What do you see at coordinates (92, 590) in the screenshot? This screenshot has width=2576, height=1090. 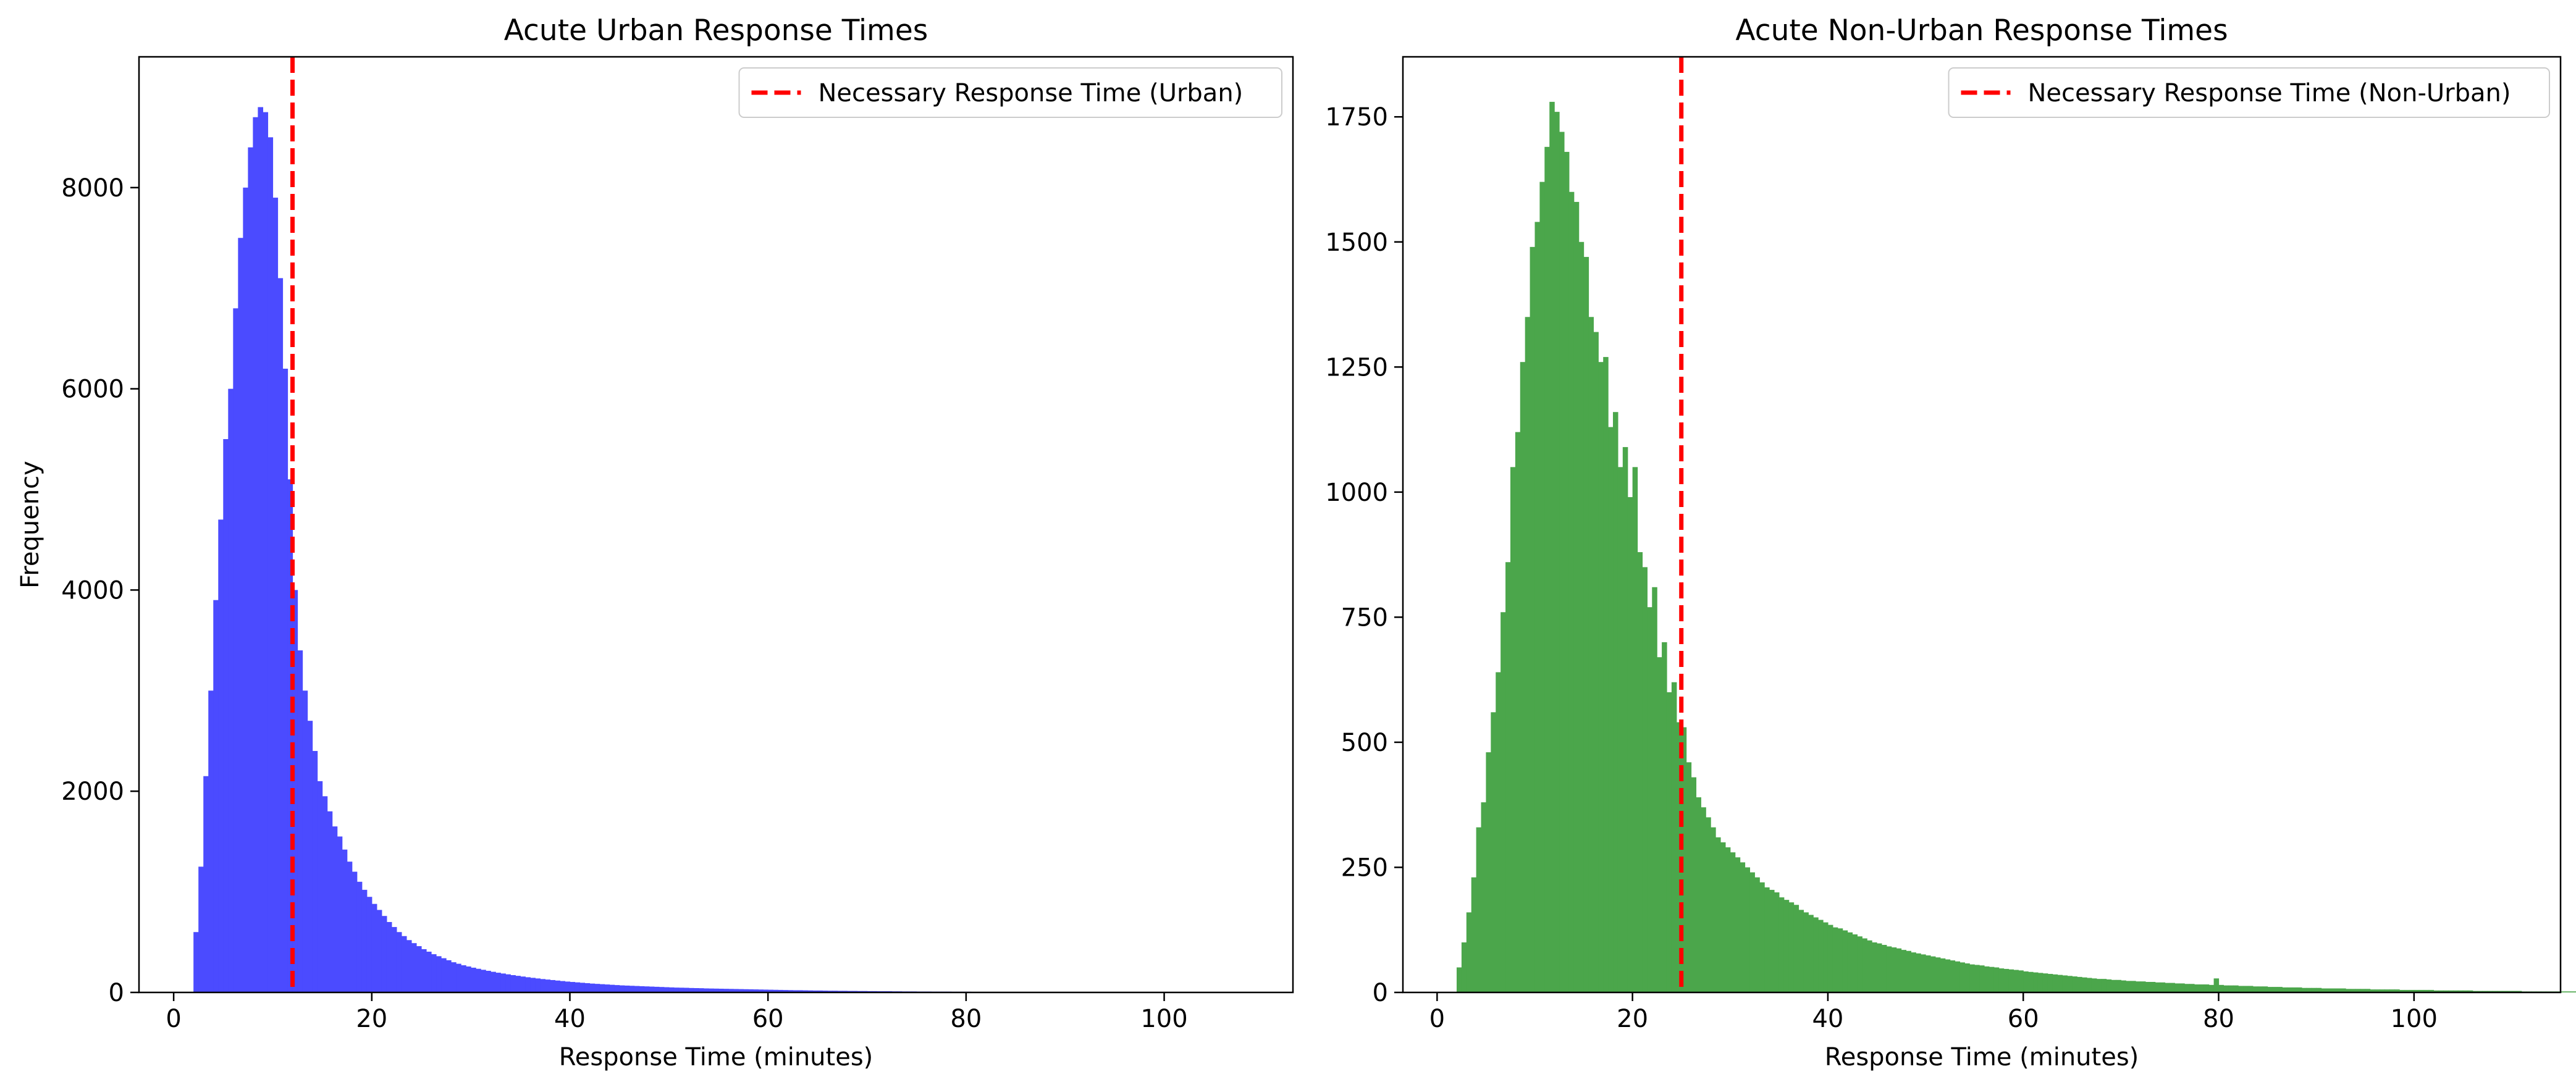 I see `y-tick-label: 4000` at bounding box center [92, 590].